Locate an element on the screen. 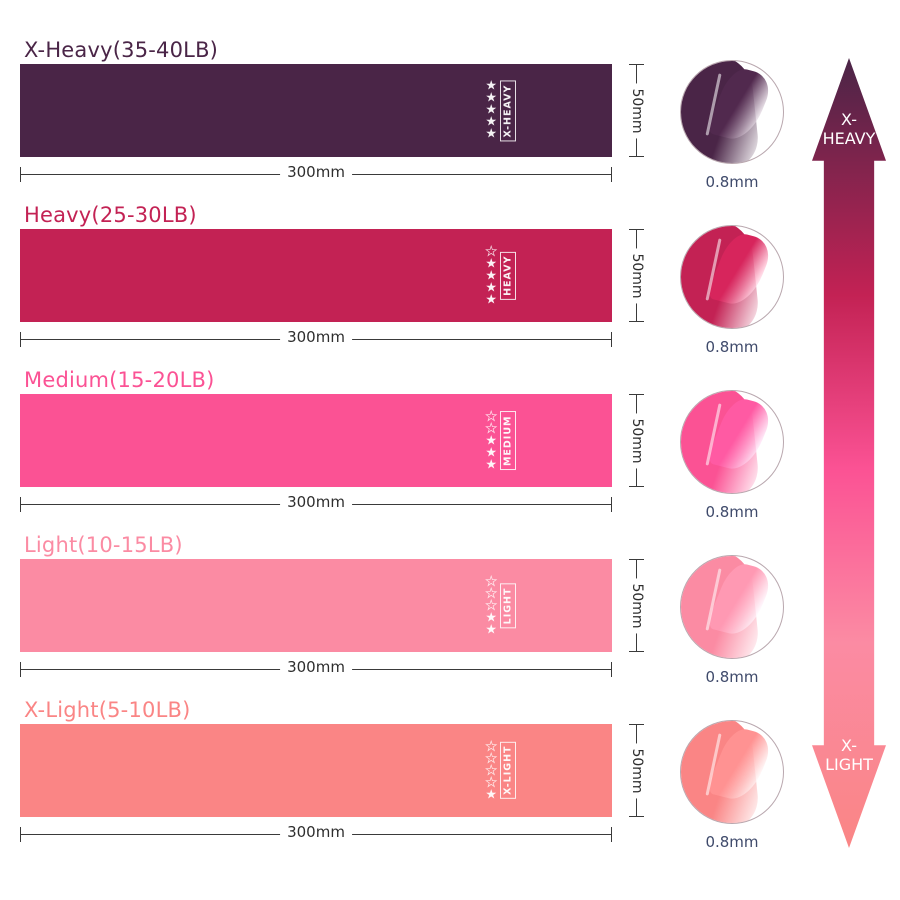  arrow-bottom-label-line2: LIGHT is located at coordinates (849, 764).